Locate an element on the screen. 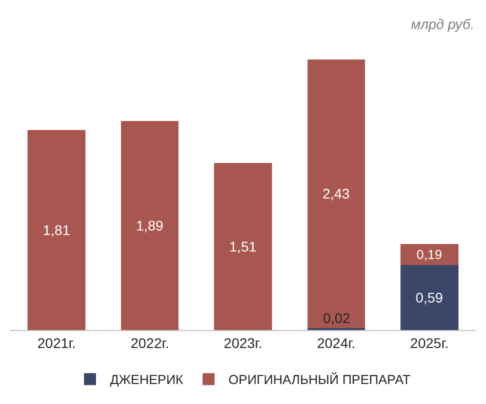 Image resolution: width=486 pixels, height=404 pixels. x-tick-label: 2024г. is located at coordinates (336, 342).